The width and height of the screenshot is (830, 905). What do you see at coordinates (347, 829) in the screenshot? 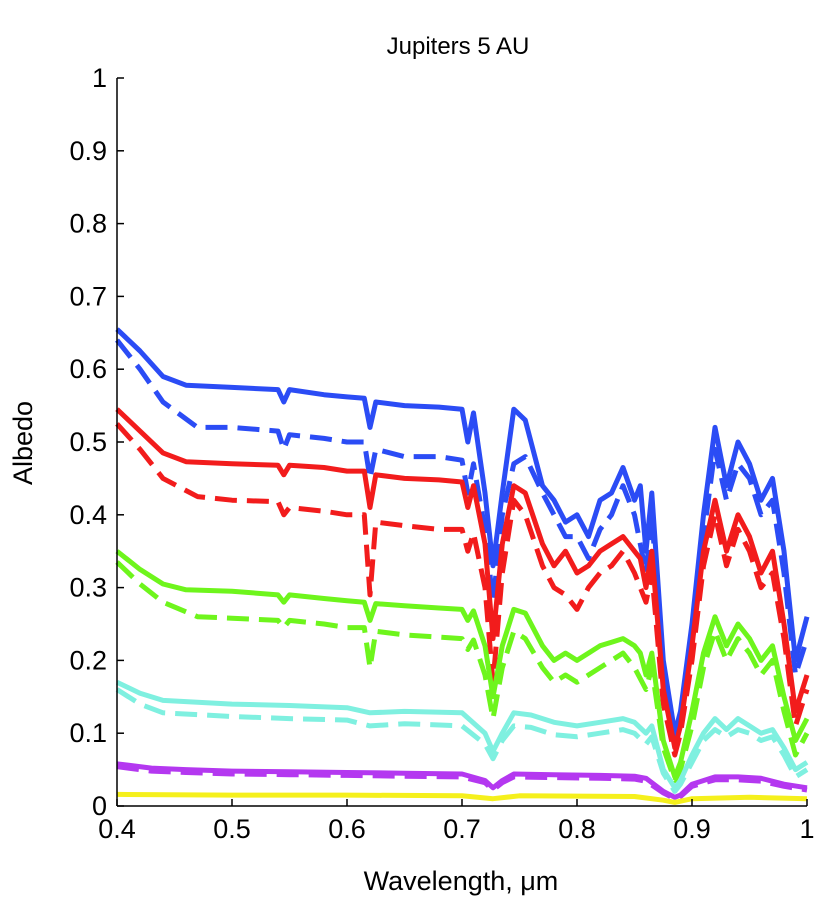
I see `x-tick-label: 0.6` at bounding box center [347, 829].